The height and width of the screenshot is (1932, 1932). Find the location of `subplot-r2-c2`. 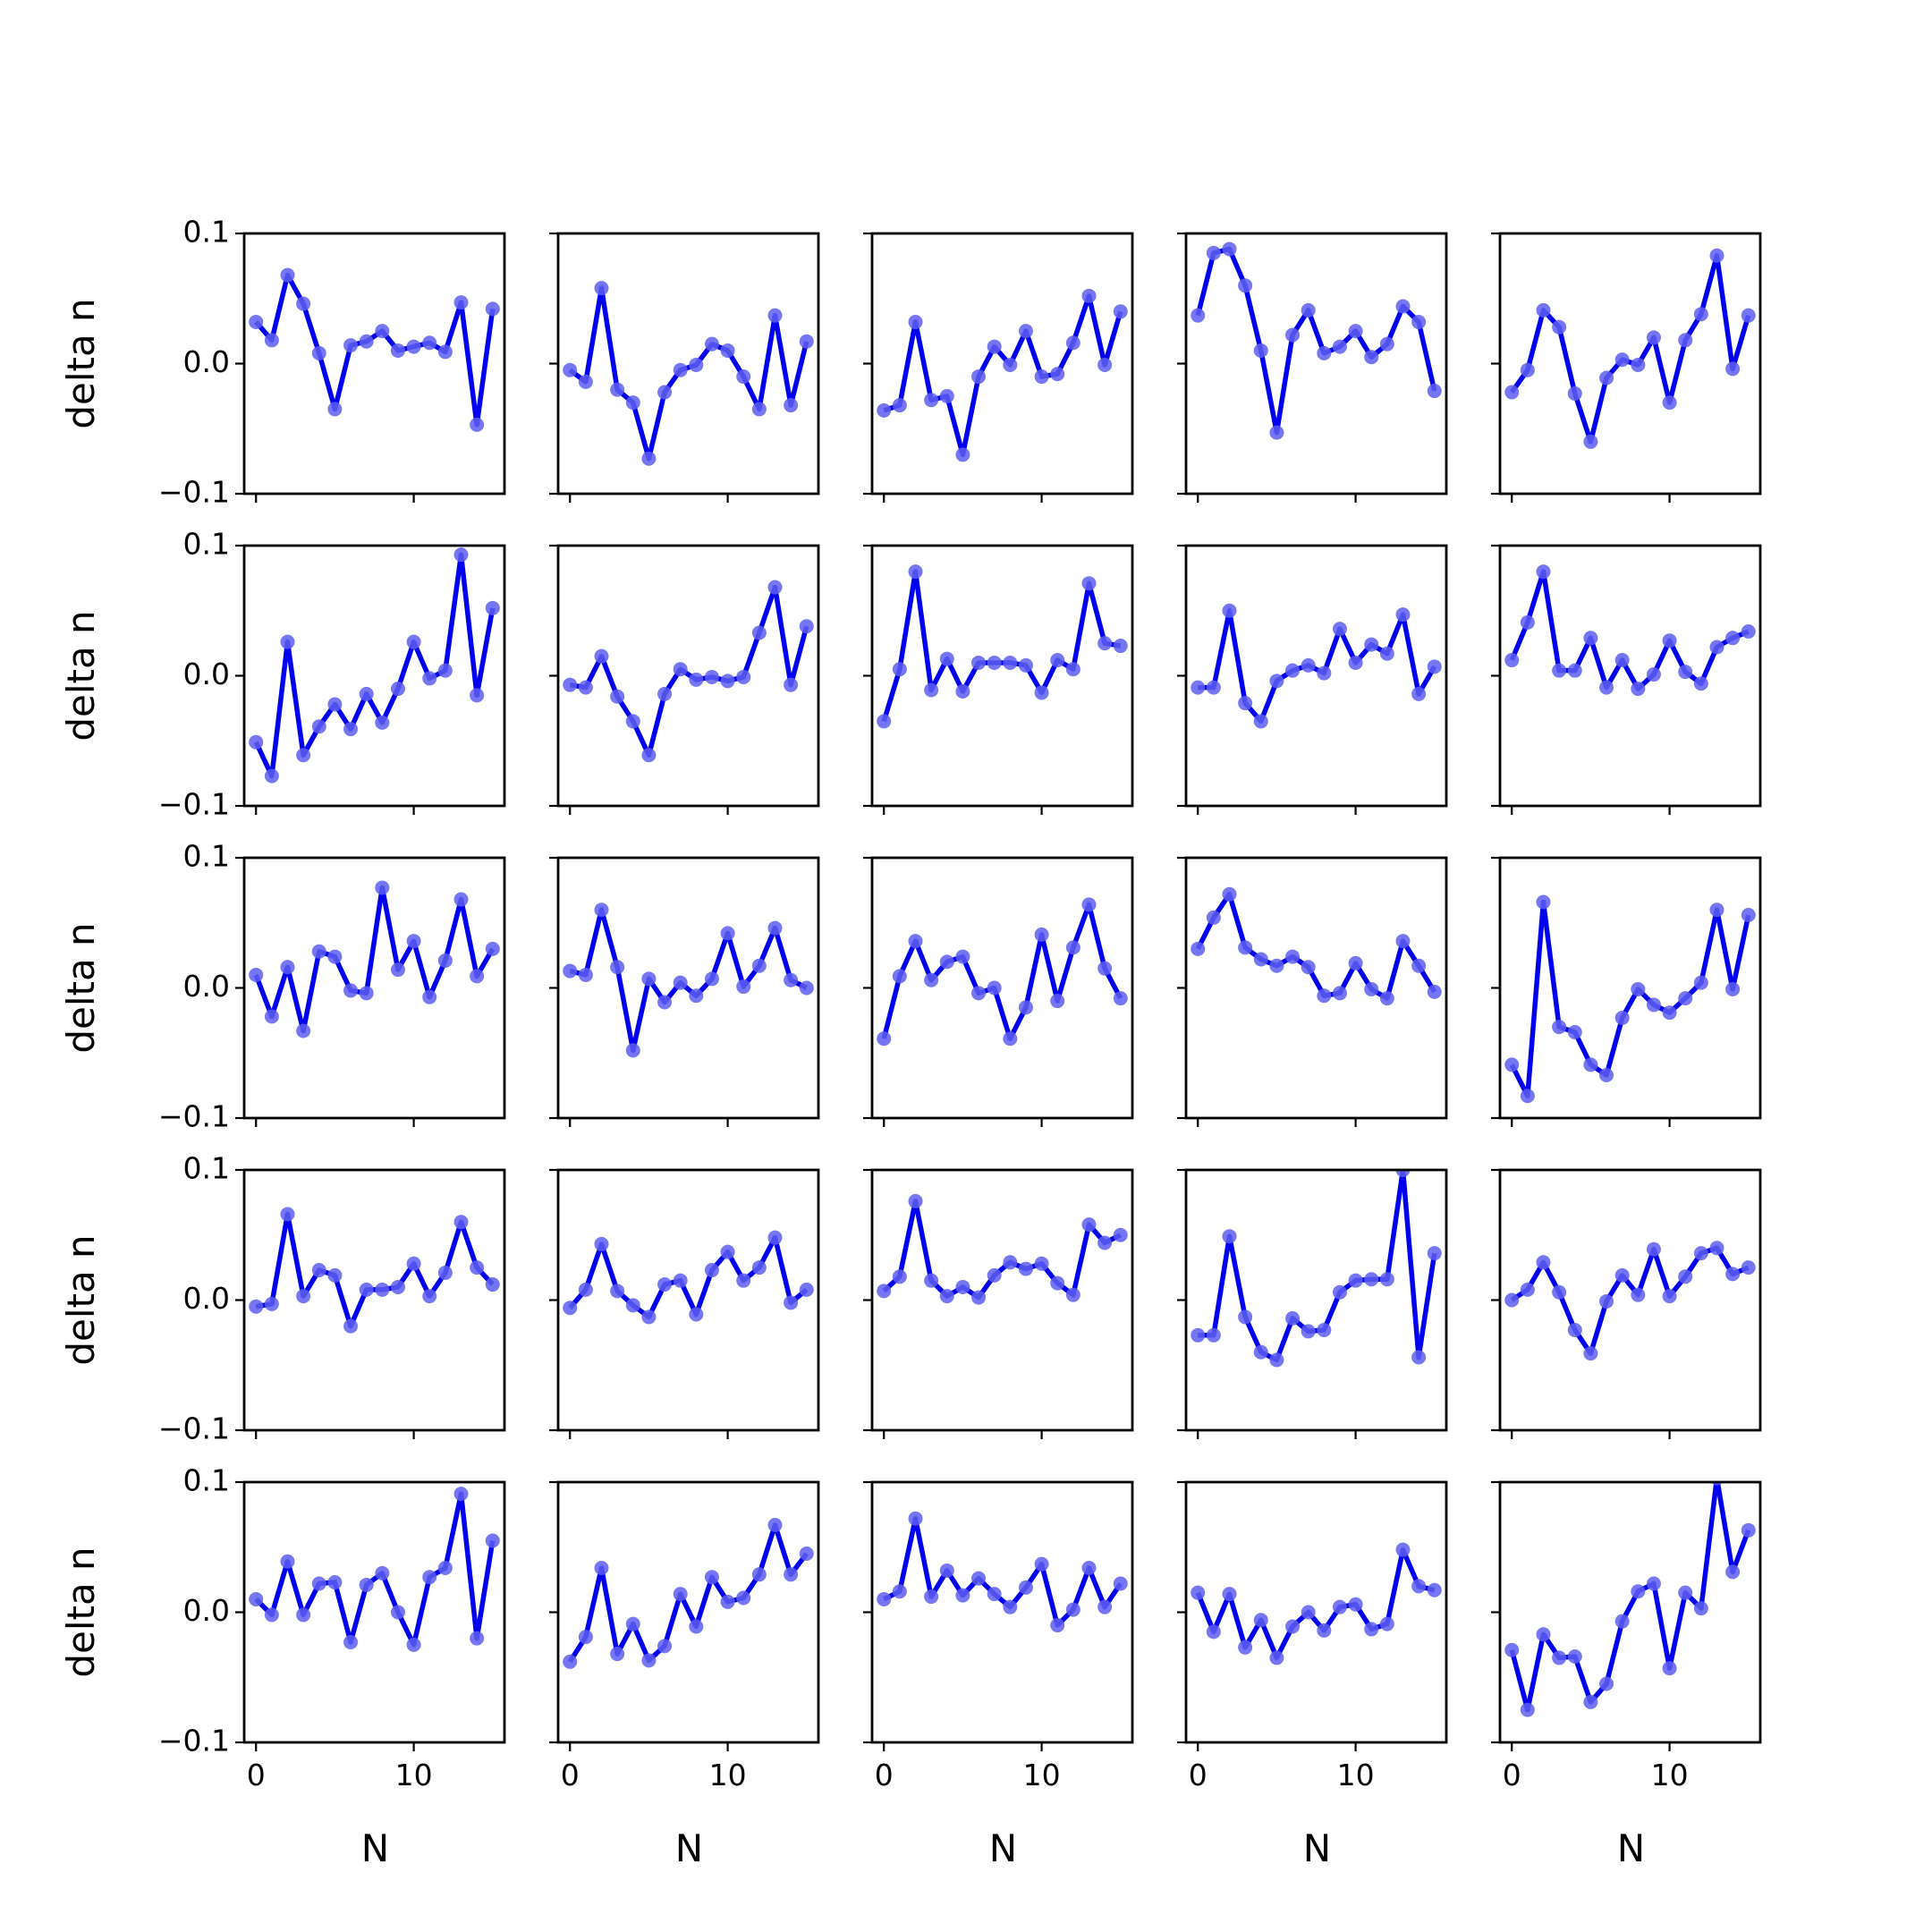

subplot-r2-c2 is located at coordinates (684, 679).